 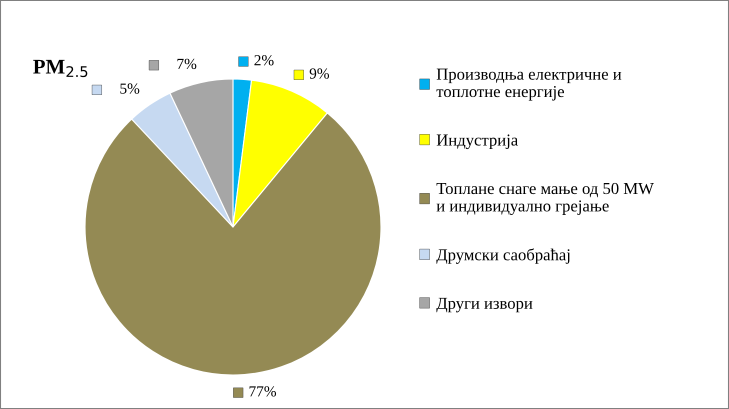 I want to click on legend-label: Производња електричне и топлотне енергије, so click(x=529, y=84).